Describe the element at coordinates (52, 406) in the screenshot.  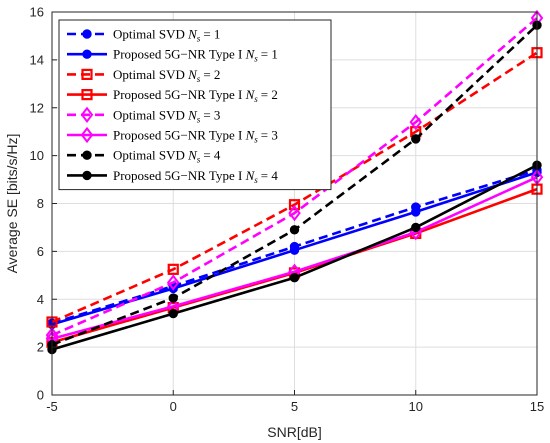
I see `x-tick-label: -5` at that location.